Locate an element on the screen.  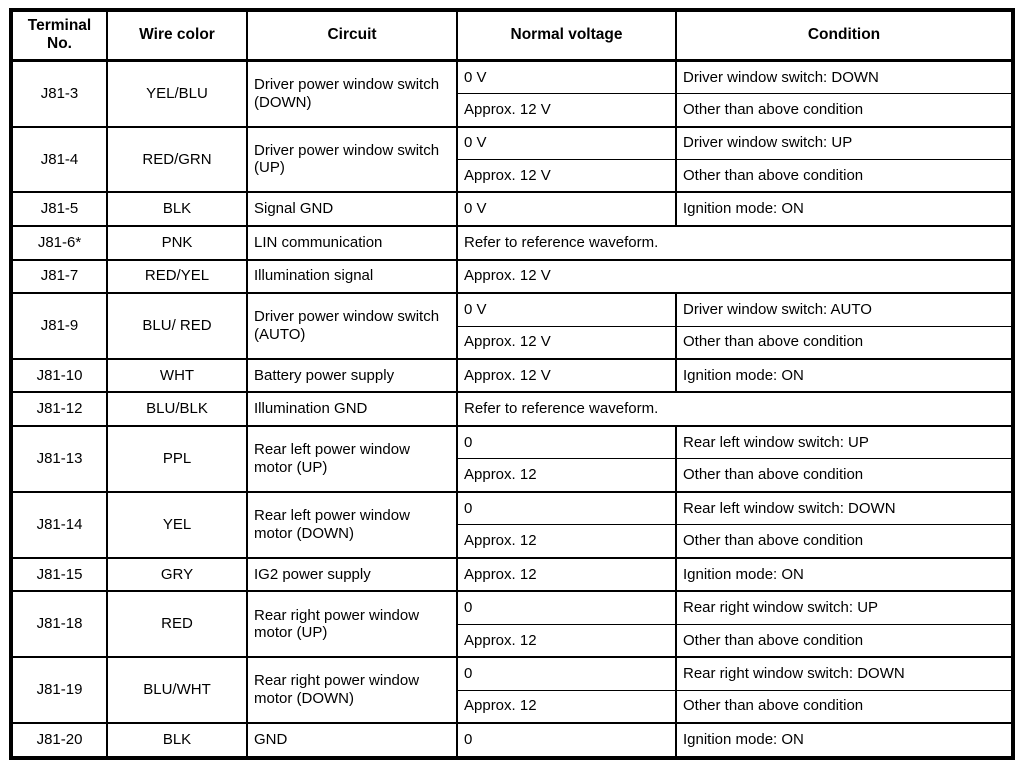
wire-color-cell: BLU/BLK is located at coordinates (177, 409).